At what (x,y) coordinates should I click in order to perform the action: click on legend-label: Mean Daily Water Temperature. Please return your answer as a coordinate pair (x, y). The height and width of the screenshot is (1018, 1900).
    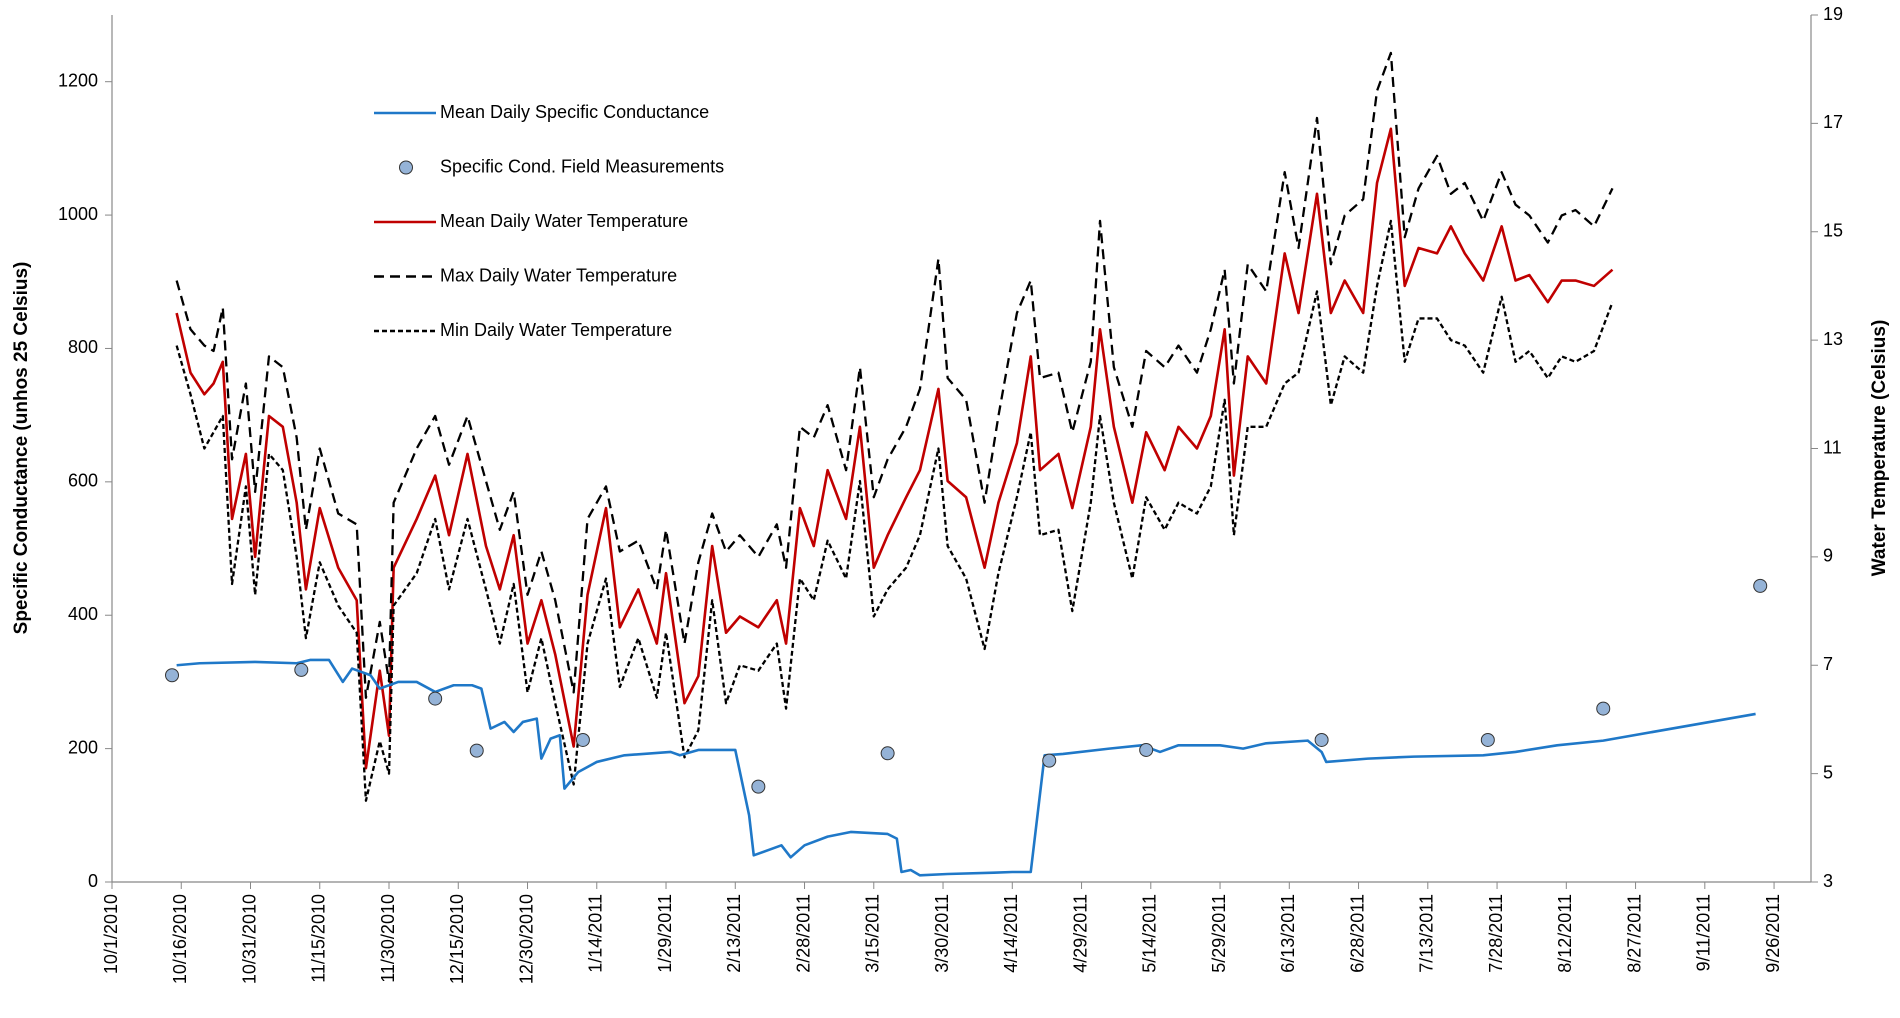
    Looking at the image, I should click on (564, 221).